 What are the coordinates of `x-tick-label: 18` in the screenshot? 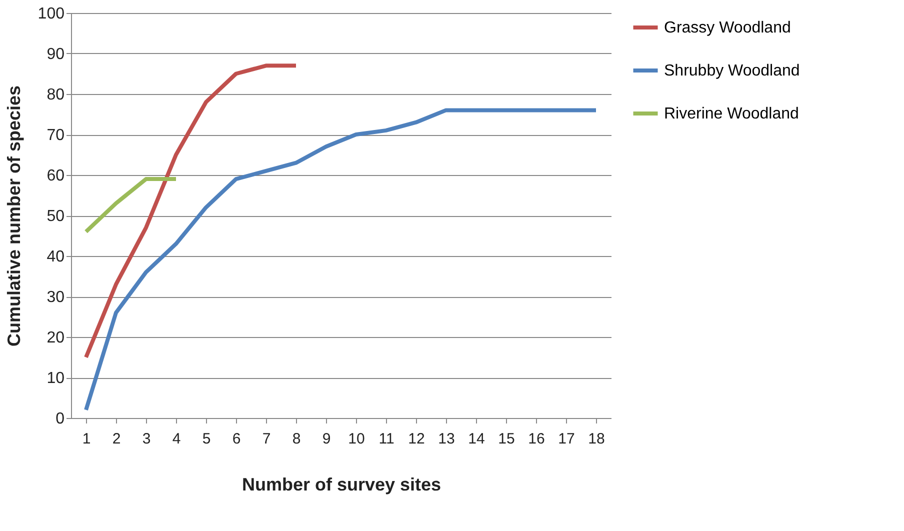 It's located at (596, 439).